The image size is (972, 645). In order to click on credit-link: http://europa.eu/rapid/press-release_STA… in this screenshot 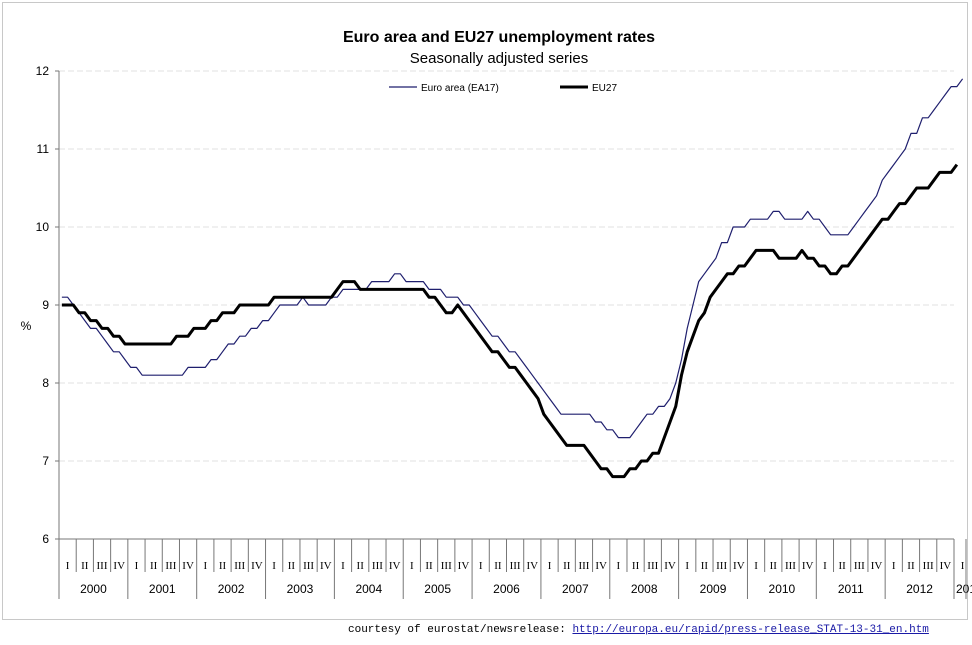, I will do `click(750, 630)`.